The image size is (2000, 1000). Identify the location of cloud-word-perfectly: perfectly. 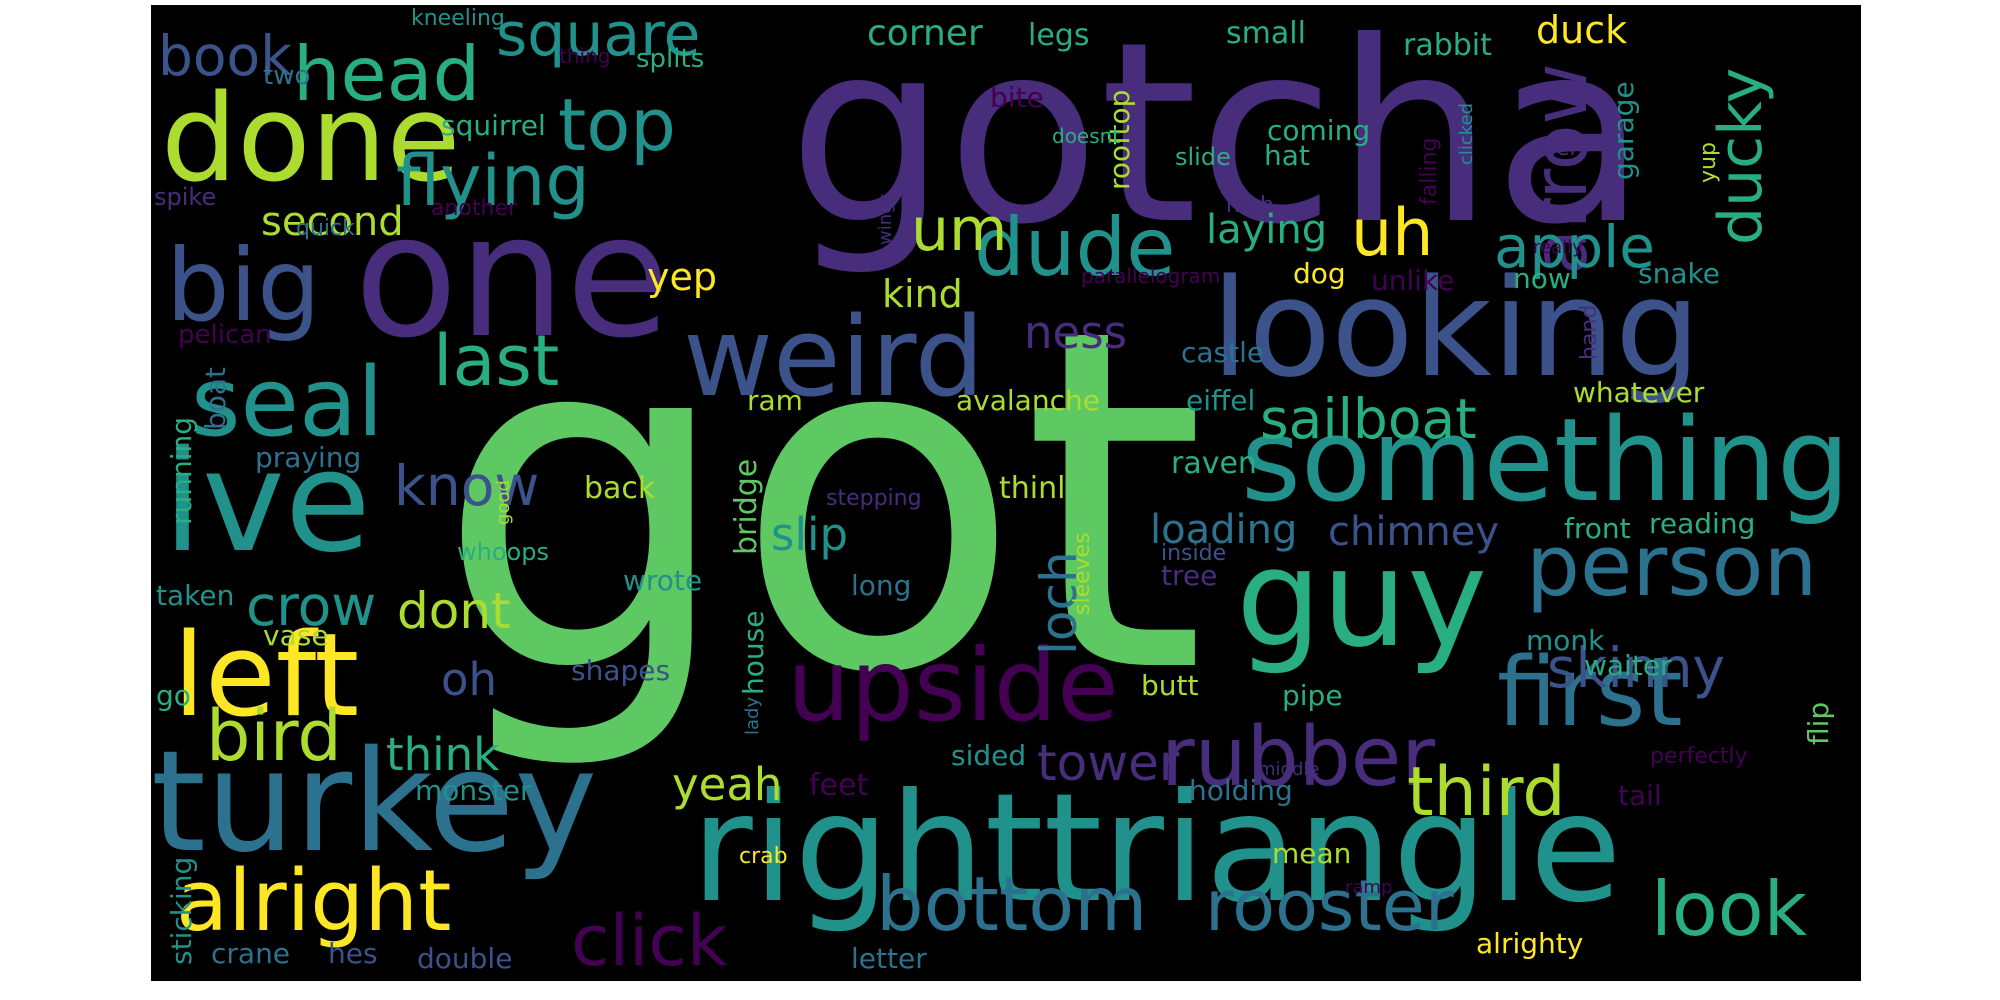
(1699, 756).